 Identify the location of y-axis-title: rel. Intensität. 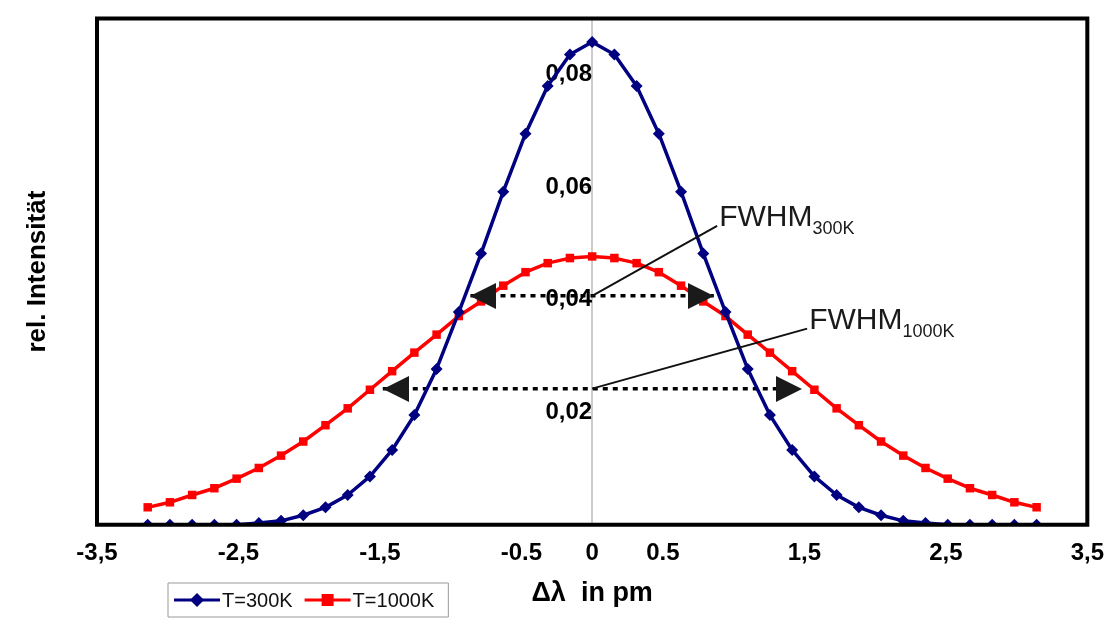
(36, 271).